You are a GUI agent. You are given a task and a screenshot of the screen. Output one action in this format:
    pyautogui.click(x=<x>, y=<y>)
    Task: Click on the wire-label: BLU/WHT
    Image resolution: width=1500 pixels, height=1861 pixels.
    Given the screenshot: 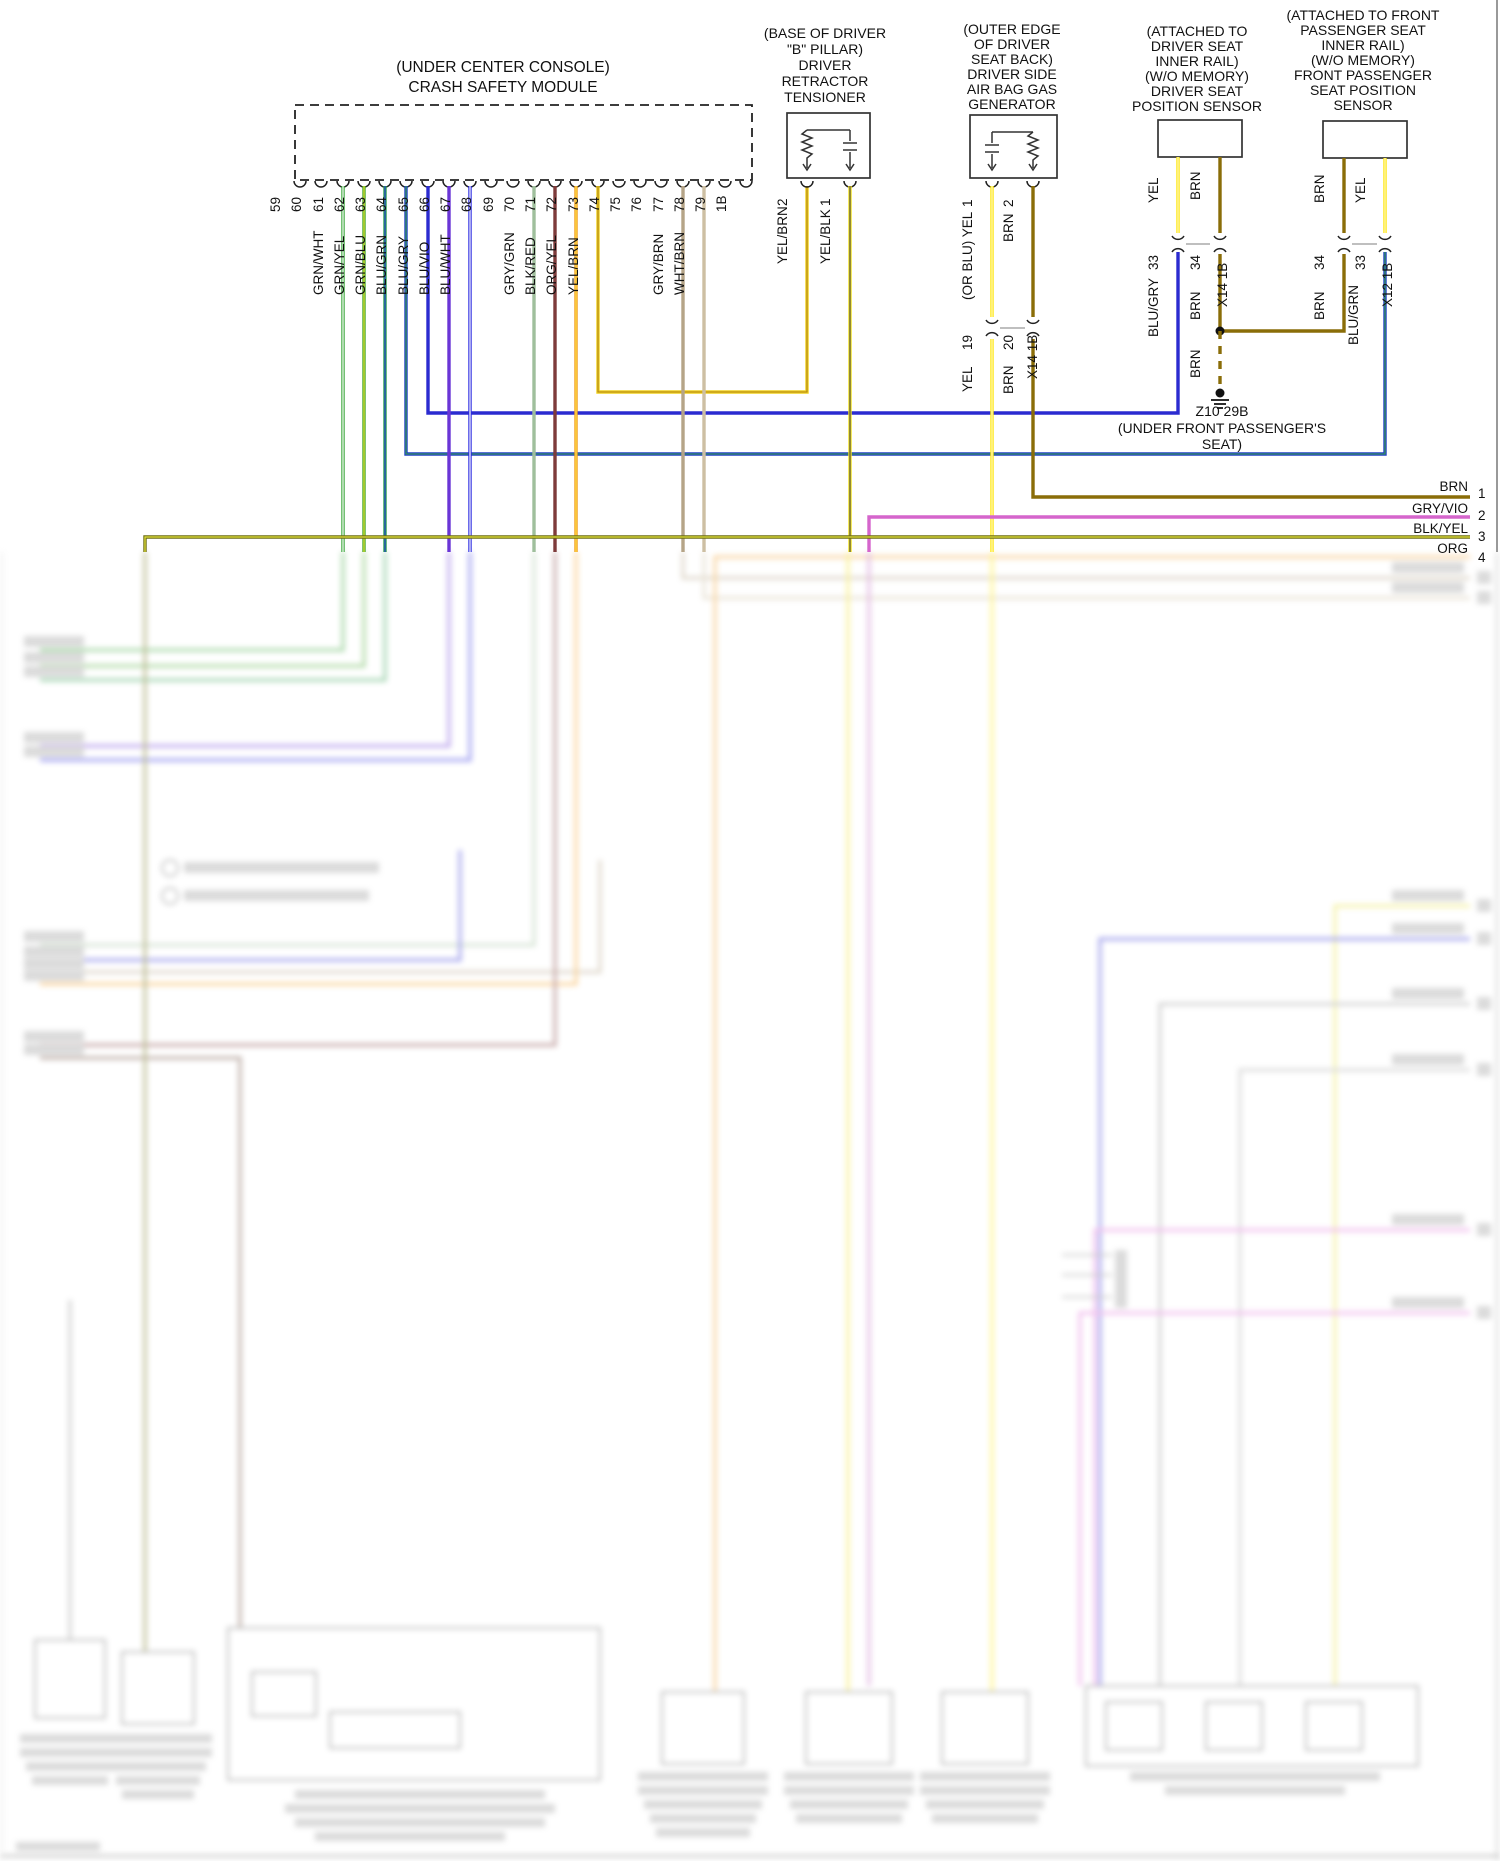 What is the action you would take?
    pyautogui.click(x=445, y=264)
    